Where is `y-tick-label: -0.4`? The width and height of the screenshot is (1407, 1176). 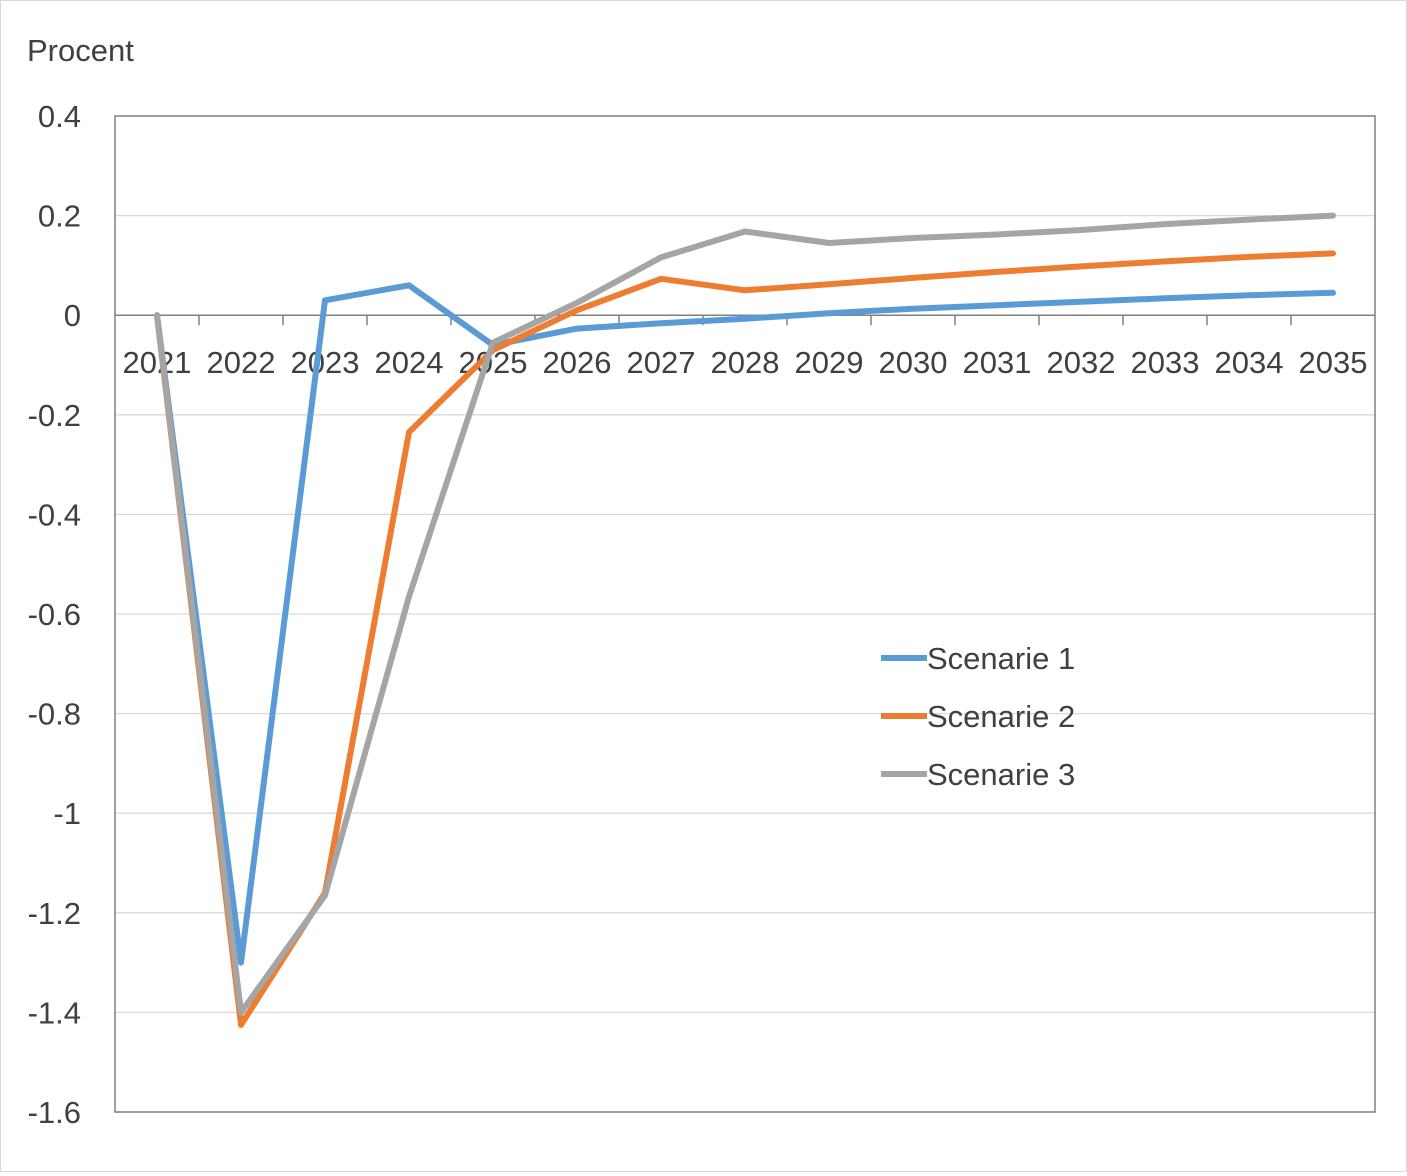
y-tick-label: -0.4 is located at coordinates (54, 514).